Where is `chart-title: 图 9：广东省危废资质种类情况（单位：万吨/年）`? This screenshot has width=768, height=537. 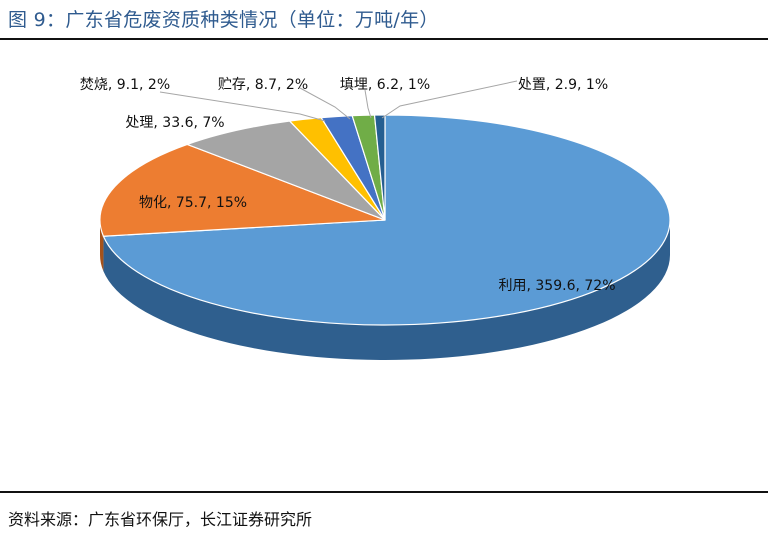 chart-title: 图 9：广东省危废资质种类情况（单位：万吨/年） is located at coordinates (223, 20).